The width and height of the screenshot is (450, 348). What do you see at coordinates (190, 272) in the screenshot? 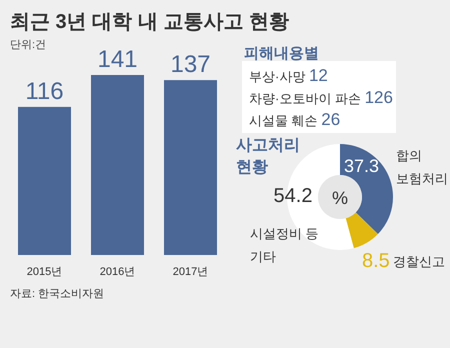
I see `x-tick-label: 2017년` at bounding box center [190, 272].